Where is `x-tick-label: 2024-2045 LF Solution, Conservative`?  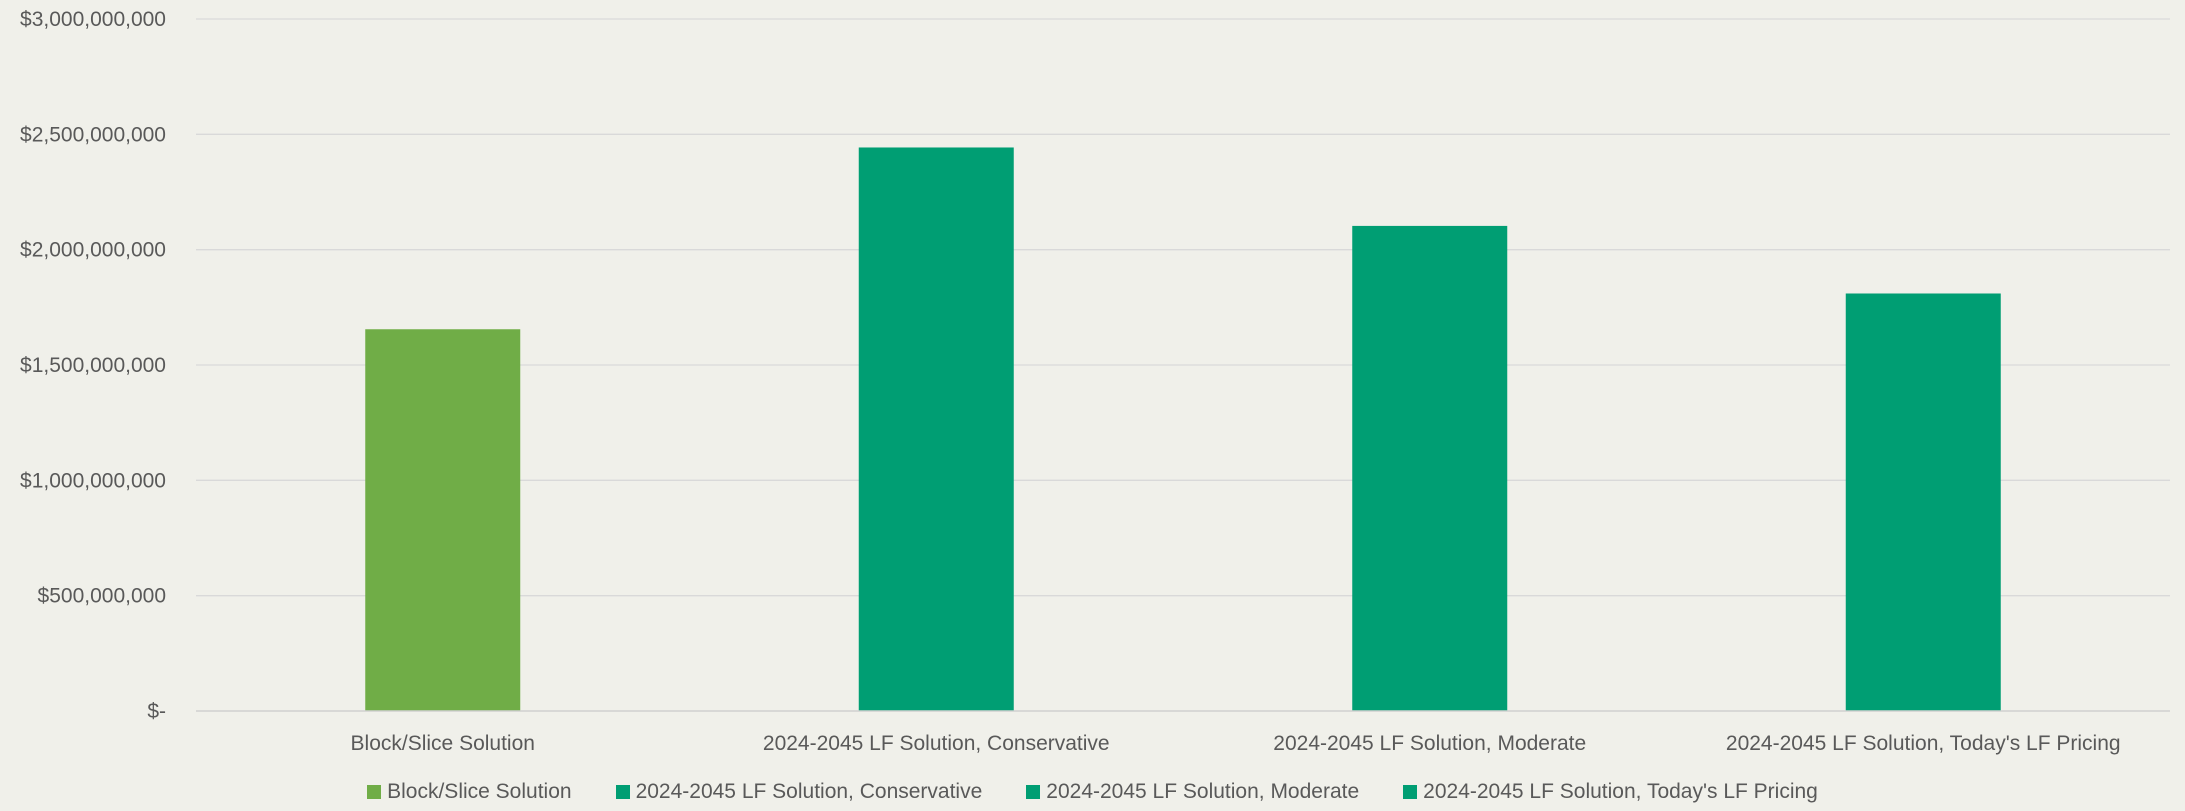
x-tick-label: 2024-2045 LF Solution, Conservative is located at coordinates (936, 743).